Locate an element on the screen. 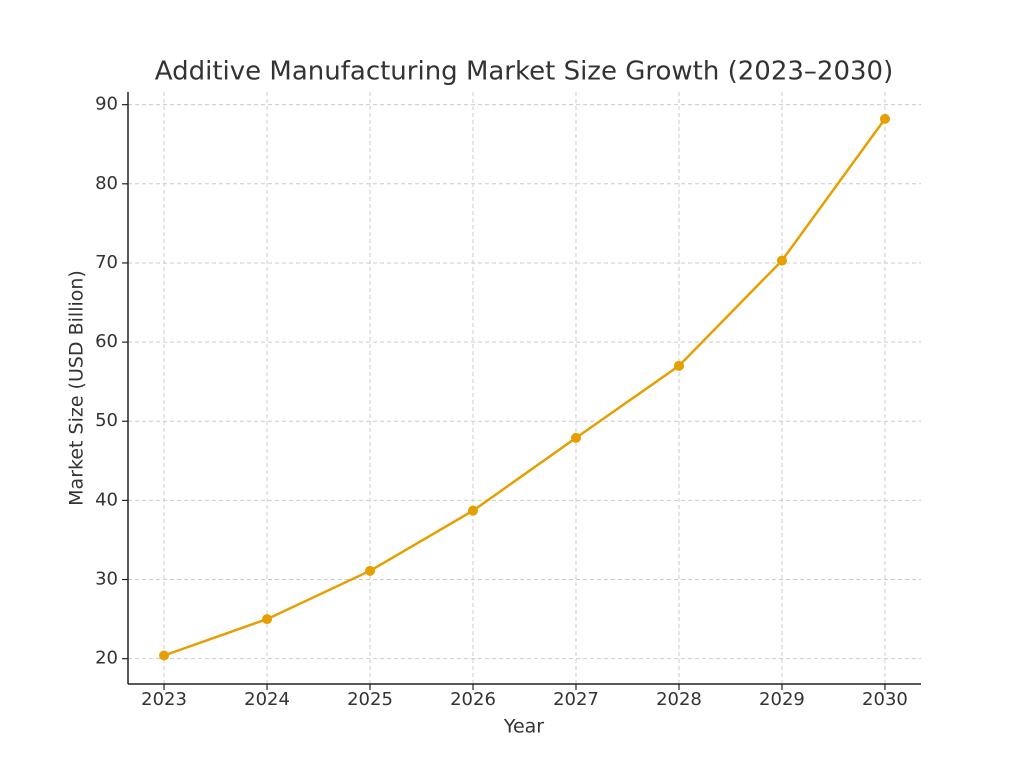 Image resolution: width=1024 pixels, height=768 pixels. y-tick-label: 20 is located at coordinates (106, 658).